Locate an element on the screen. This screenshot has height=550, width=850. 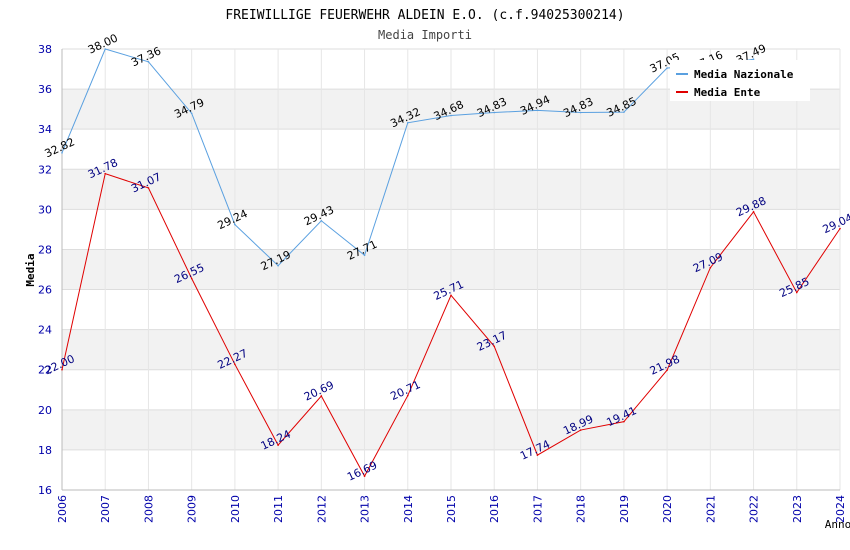
x-tick-label: 2023 is located at coordinates (797, 509).